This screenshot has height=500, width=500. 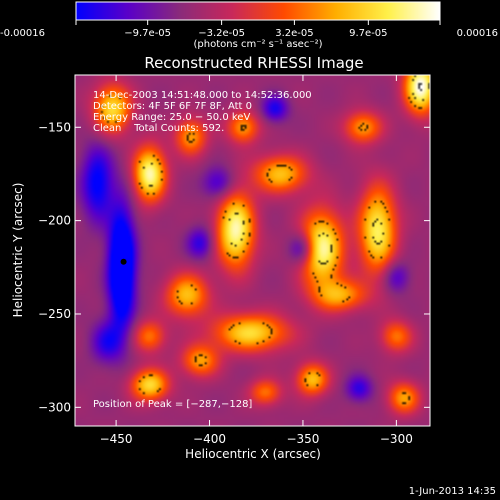 I want to click on clean-counts-annotation: Clean Total Counts: 592., so click(x=158, y=128).